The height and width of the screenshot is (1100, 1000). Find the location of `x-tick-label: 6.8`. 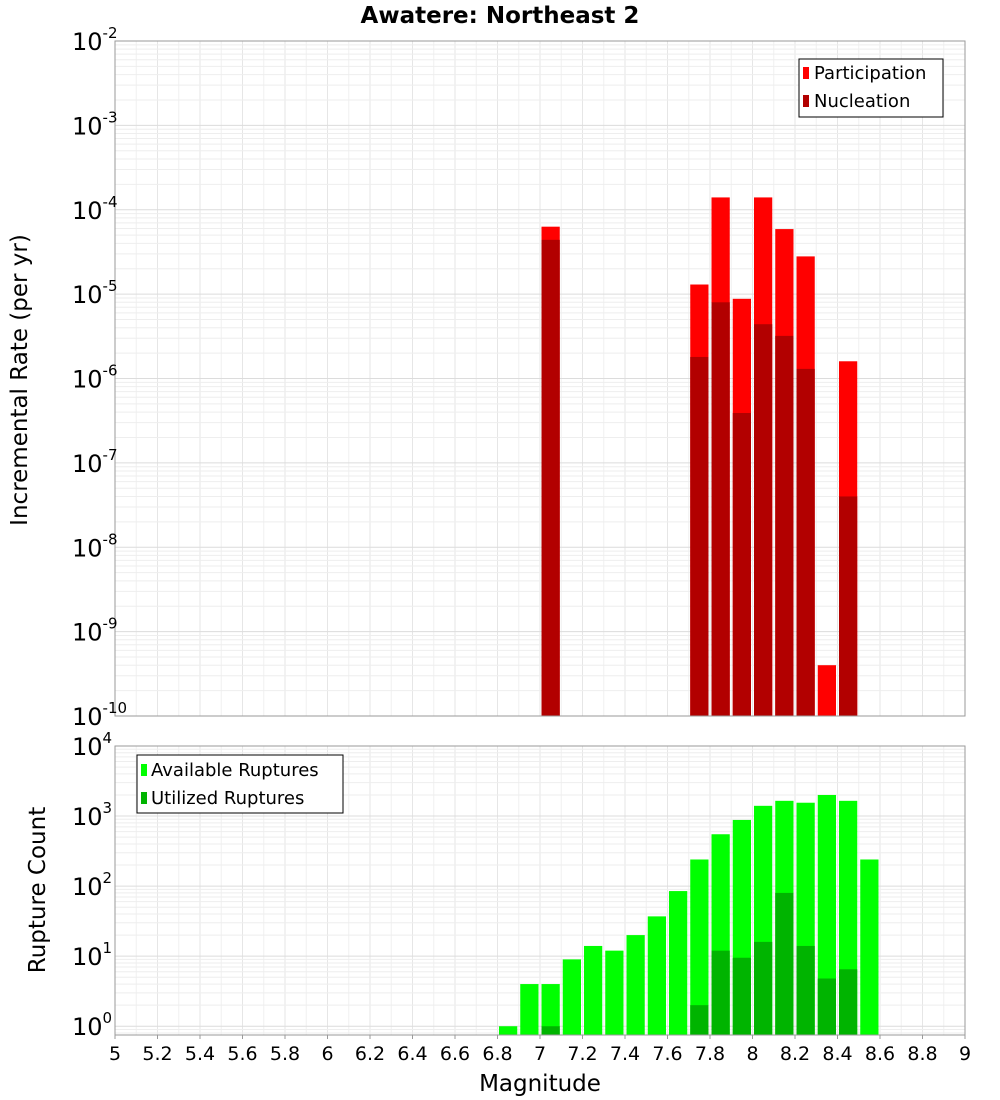

x-tick-label: 6.8 is located at coordinates (497, 1054).